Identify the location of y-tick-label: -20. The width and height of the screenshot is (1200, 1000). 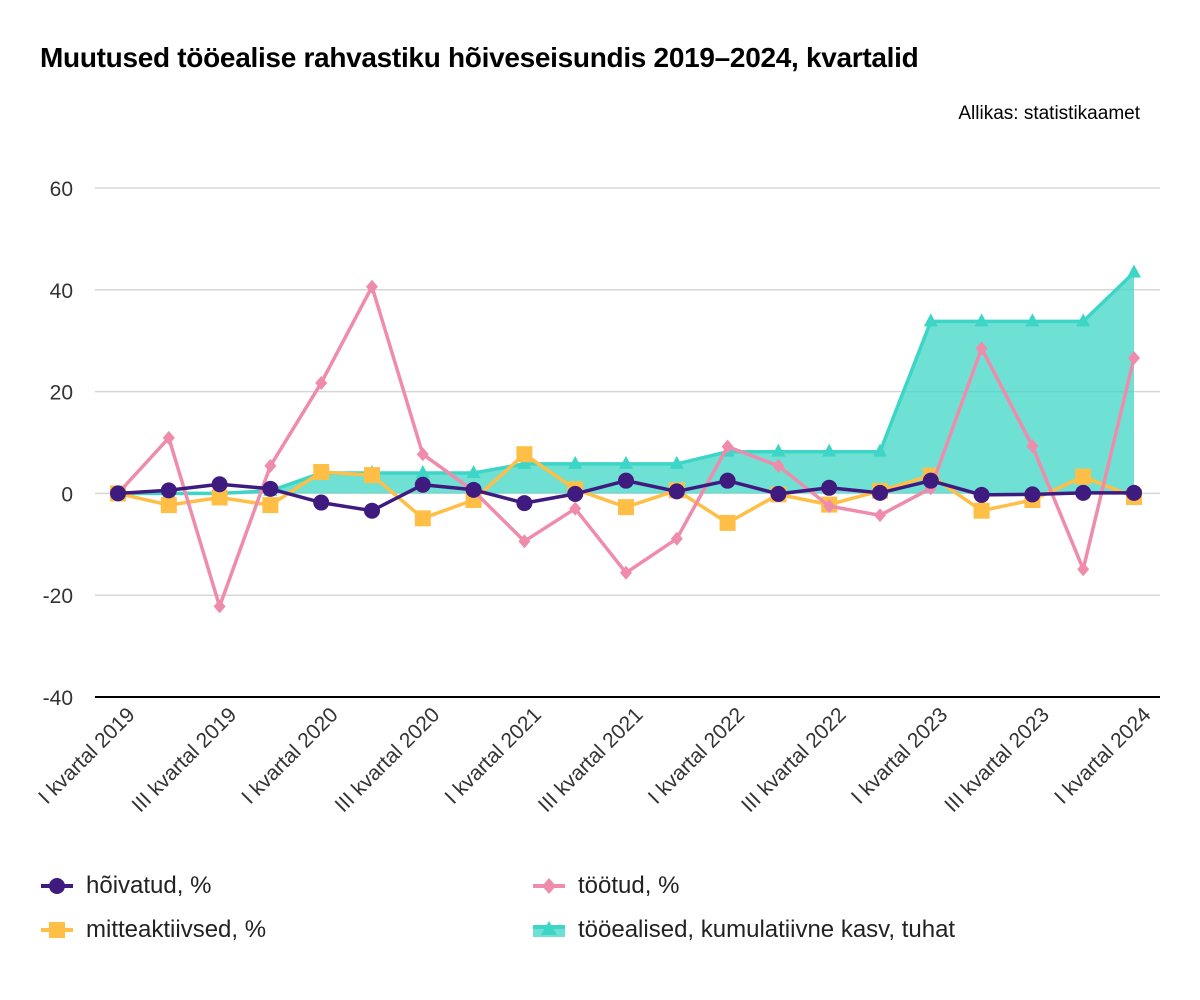
(58, 596).